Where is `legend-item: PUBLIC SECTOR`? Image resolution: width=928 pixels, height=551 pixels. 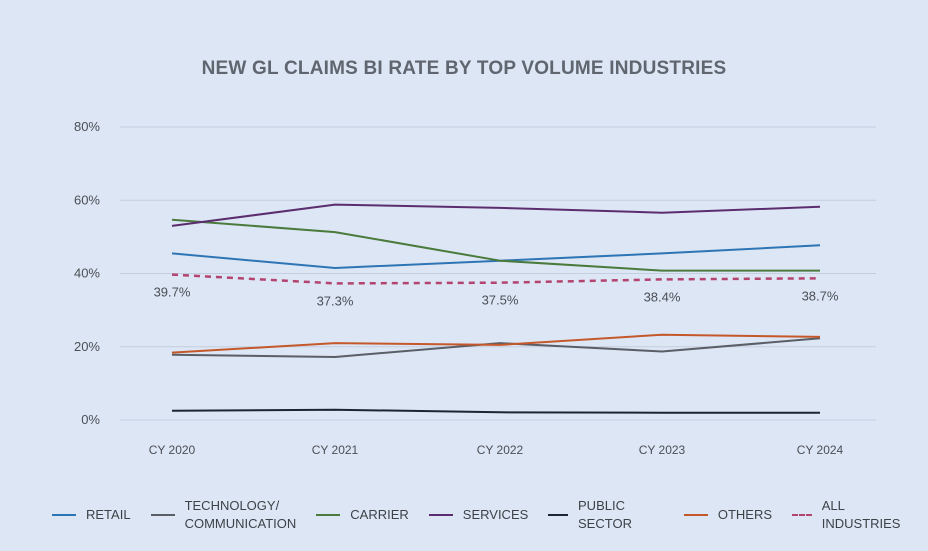
legend-item: PUBLIC SECTOR is located at coordinates (606, 515).